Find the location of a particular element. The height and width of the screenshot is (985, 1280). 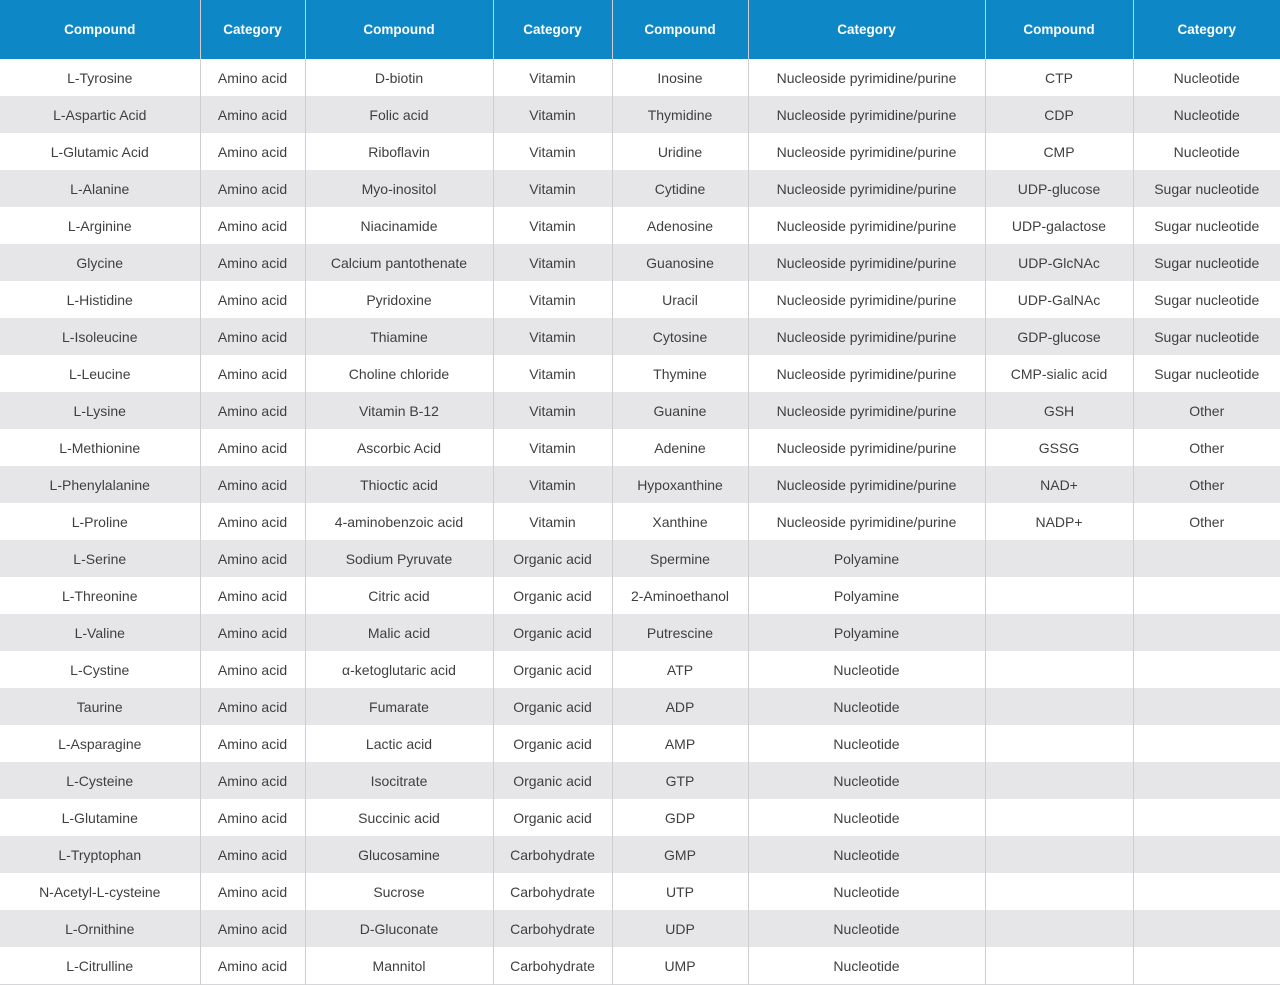

table-cell: L-Ornithine is located at coordinates (100, 928).